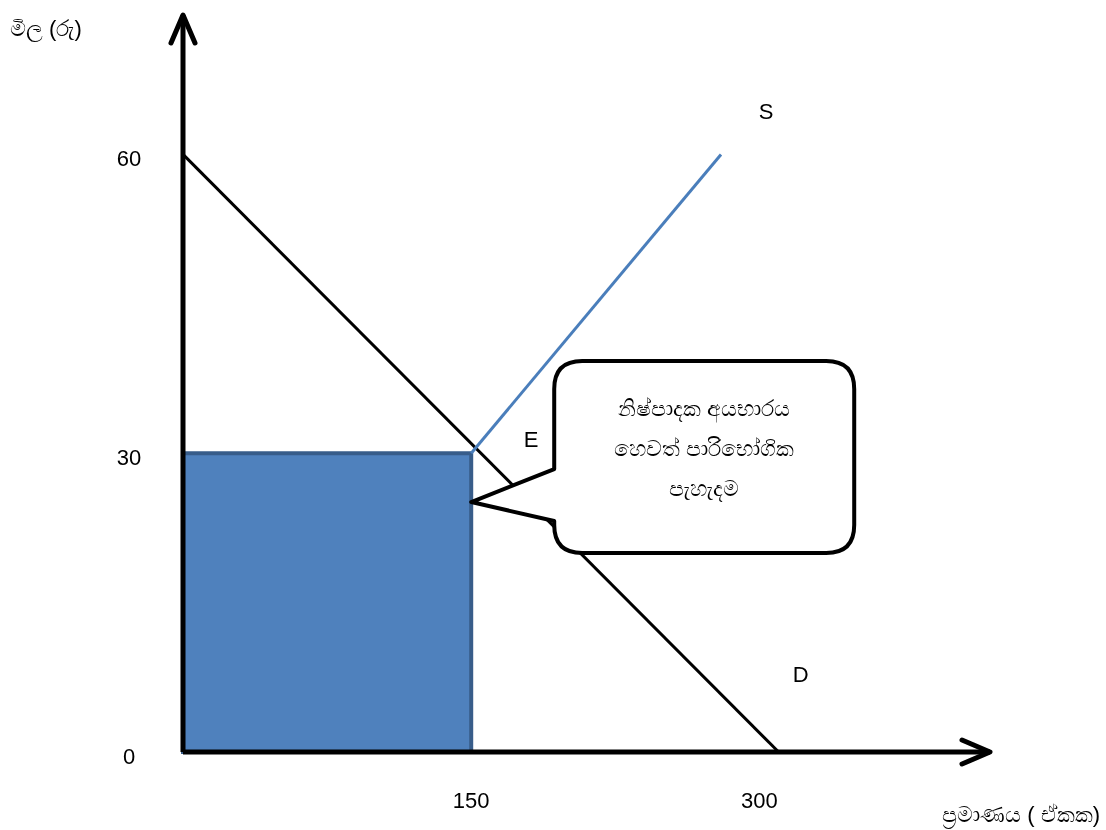  Describe the element at coordinates (129, 159) in the screenshot. I see `y-tick-label: 60` at that location.